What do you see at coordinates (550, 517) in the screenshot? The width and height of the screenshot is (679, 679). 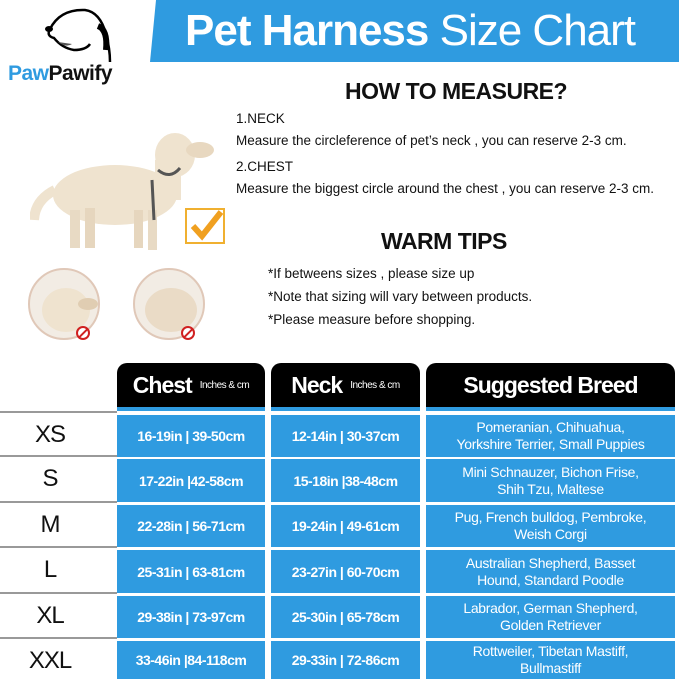 I see `breed-line: Pug, French bulldog, Pembroke,` at bounding box center [550, 517].